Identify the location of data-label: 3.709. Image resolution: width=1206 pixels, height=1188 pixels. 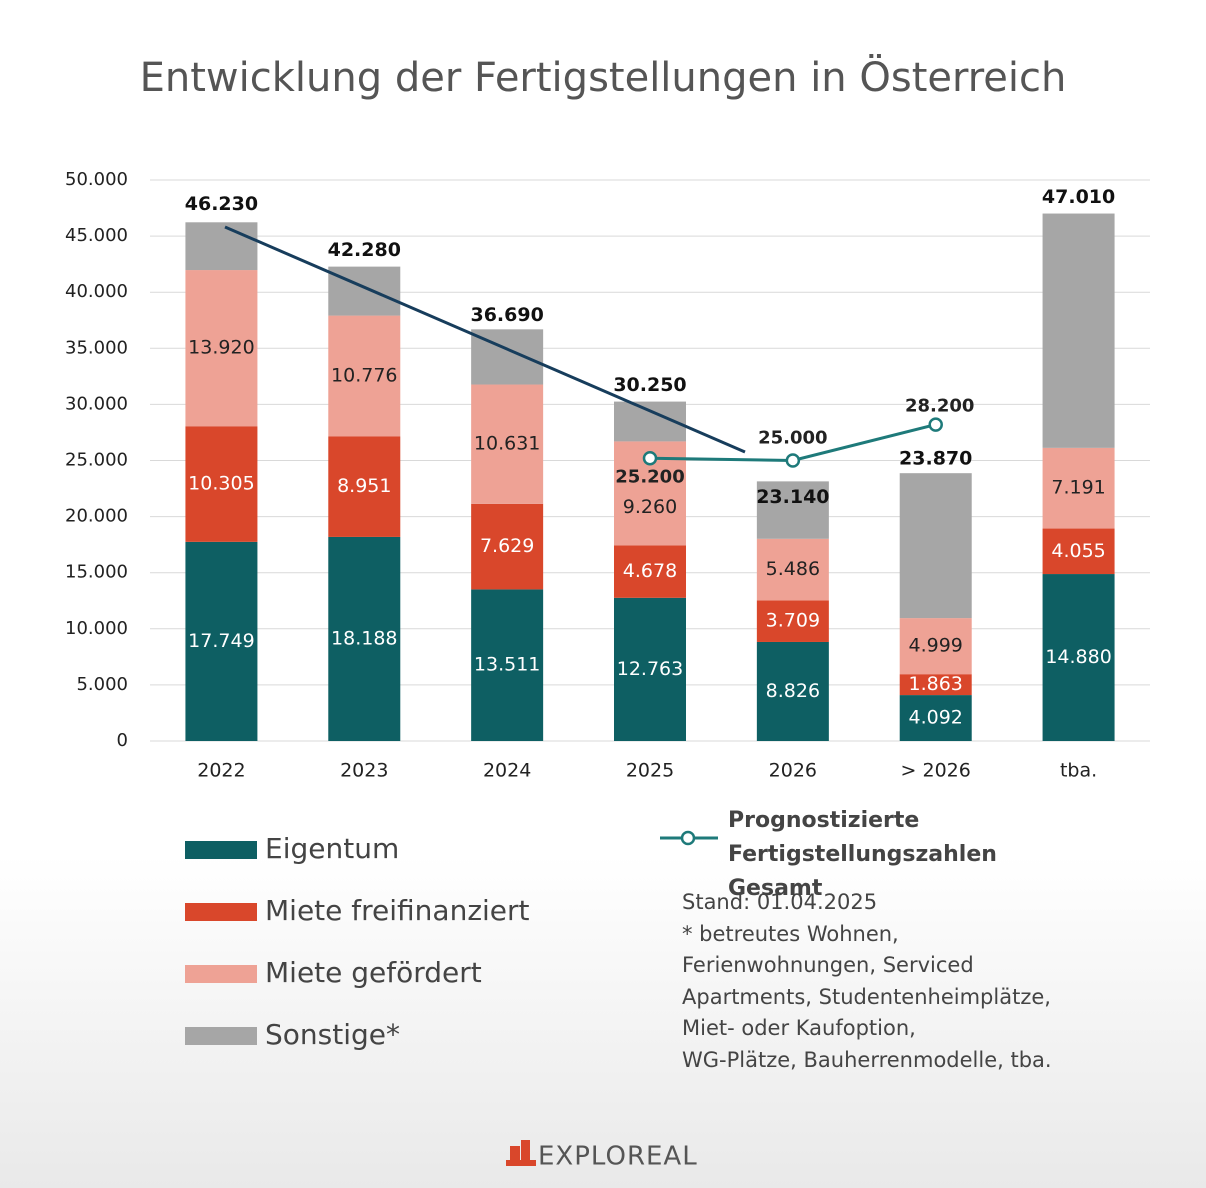
(793, 621).